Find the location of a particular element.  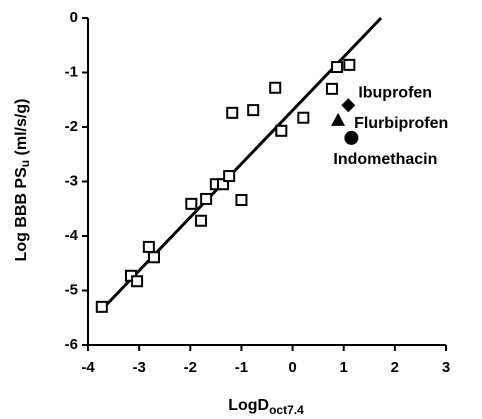

y-label-main: Log BBB PS is located at coordinates (21, 214).